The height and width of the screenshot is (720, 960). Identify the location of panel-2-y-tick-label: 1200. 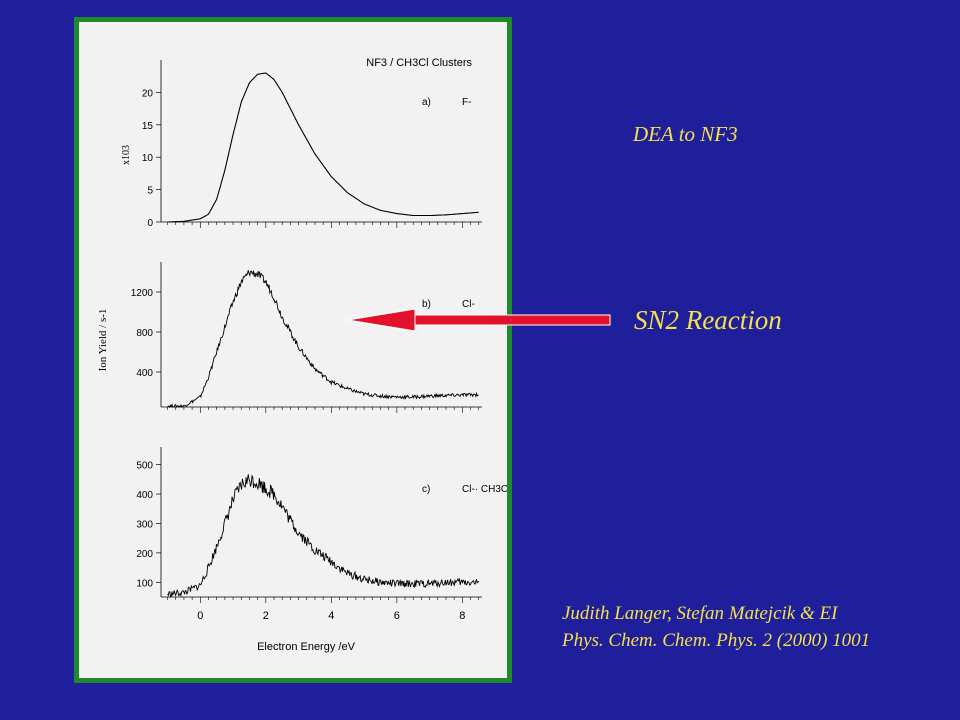
(142, 293).